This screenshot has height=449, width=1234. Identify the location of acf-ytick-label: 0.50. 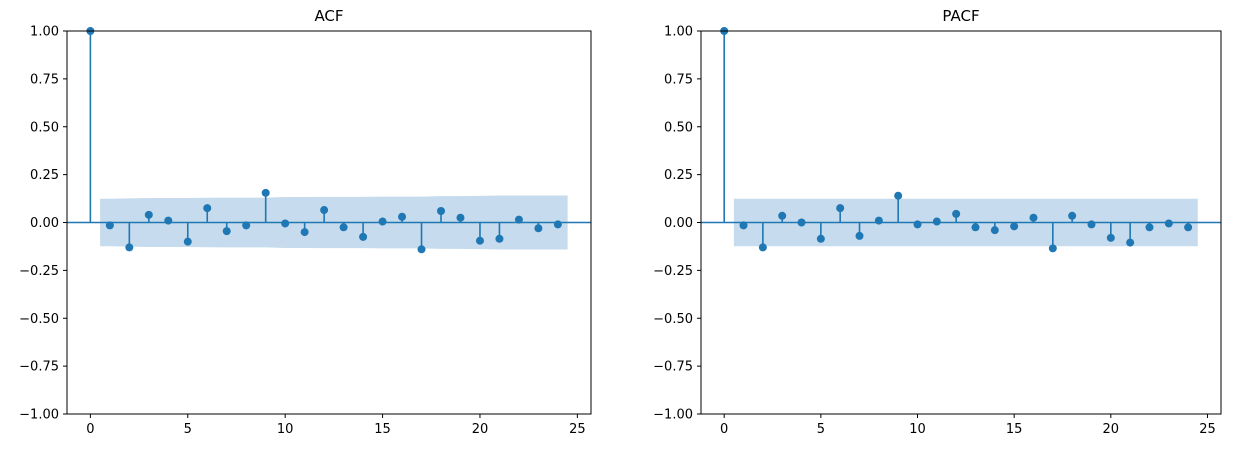
(44, 127).